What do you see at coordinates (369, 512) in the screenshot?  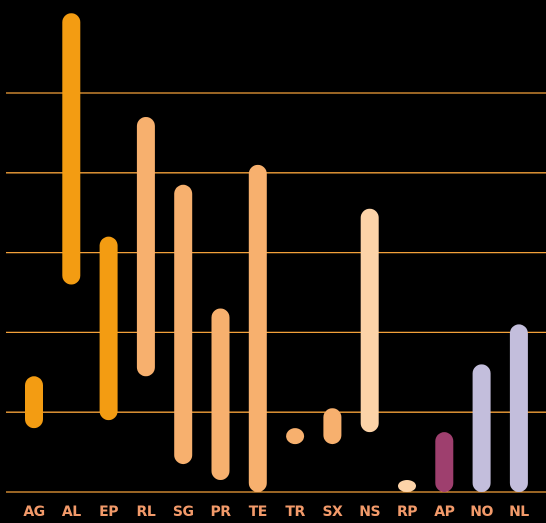 I see `x-tick-label-ns: NS` at bounding box center [369, 512].